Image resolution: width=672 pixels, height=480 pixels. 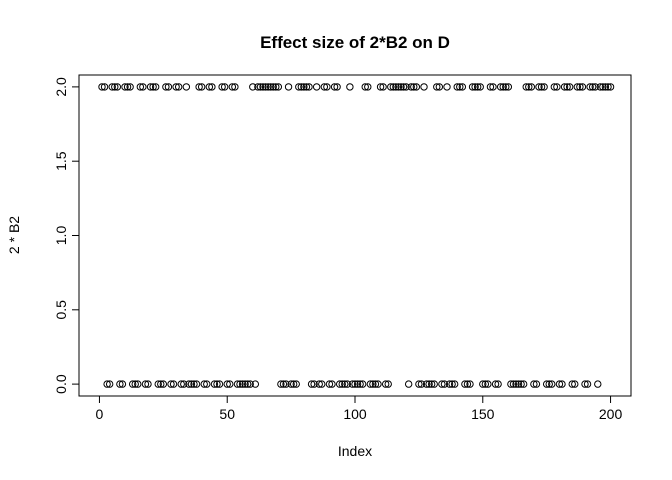 I want to click on y-tick-label: 0.5, so click(x=61, y=310).